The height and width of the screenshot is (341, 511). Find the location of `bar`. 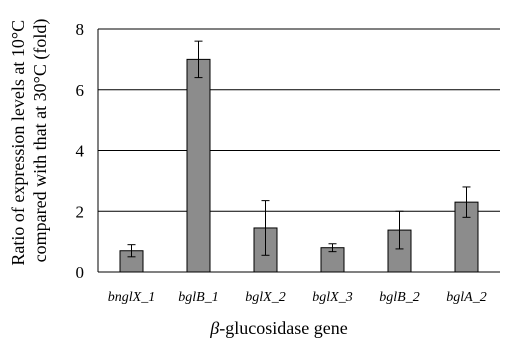

bar is located at coordinates (198, 165).